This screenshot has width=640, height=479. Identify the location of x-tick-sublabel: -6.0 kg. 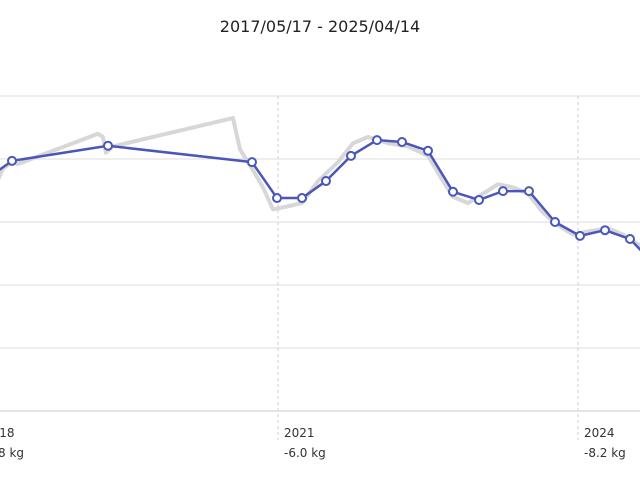
(305, 453).